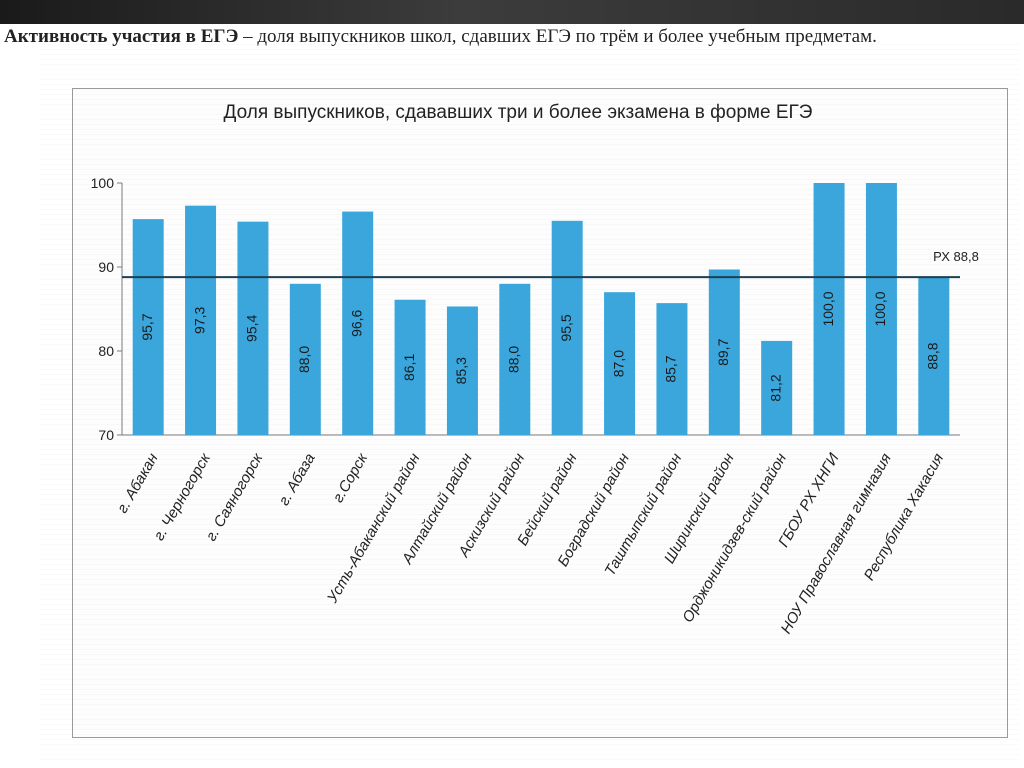 The image size is (1024, 768). Describe the element at coordinates (956, 256) in the screenshot. I see `reference-line-label: РХ 88,8` at that location.